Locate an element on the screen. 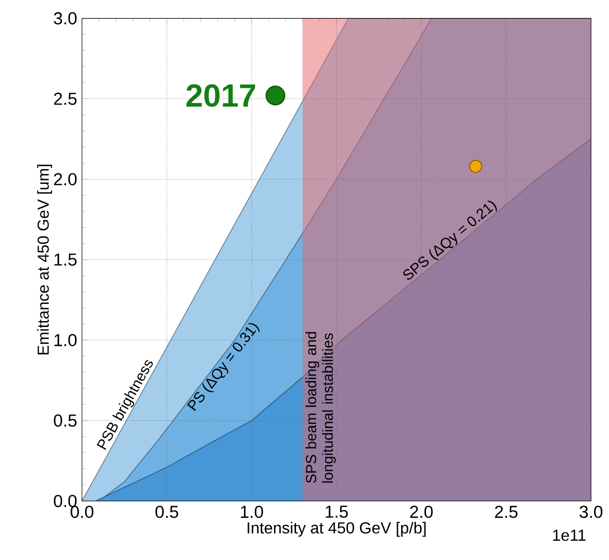 The height and width of the screenshot is (560, 609). x-tick-label: 1.0 is located at coordinates (252, 512).